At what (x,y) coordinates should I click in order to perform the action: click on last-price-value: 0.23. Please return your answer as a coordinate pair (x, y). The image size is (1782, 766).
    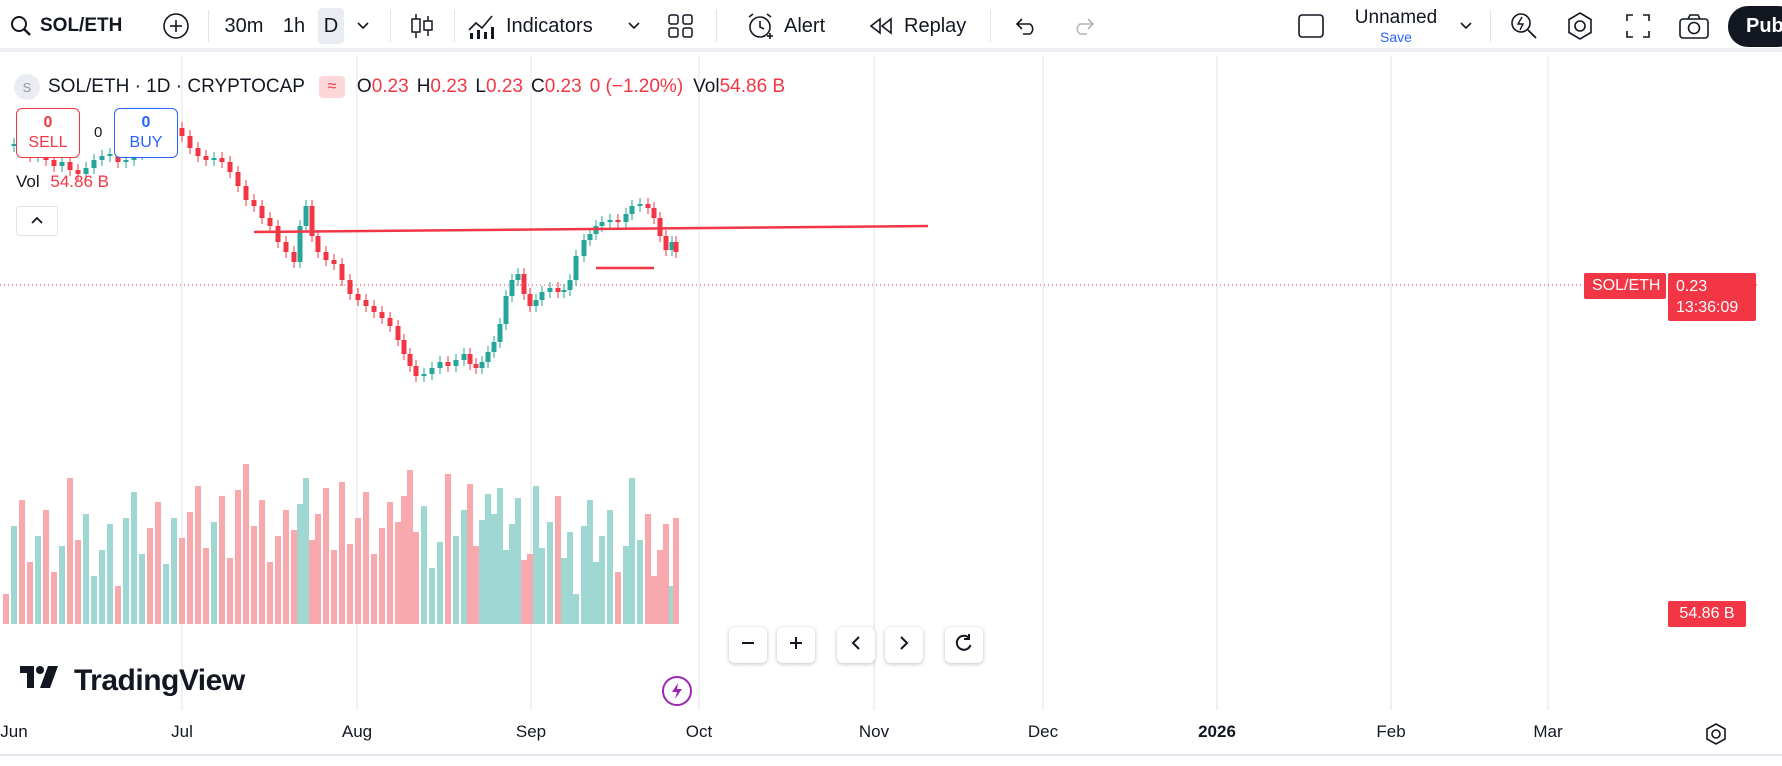
    Looking at the image, I should click on (1692, 286).